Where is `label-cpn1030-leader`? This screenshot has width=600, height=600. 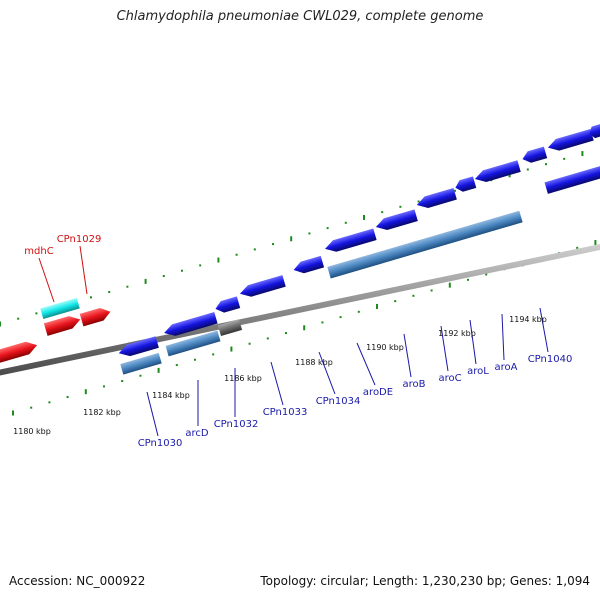
label-cpn1030-leader is located at coordinates (152, 414).